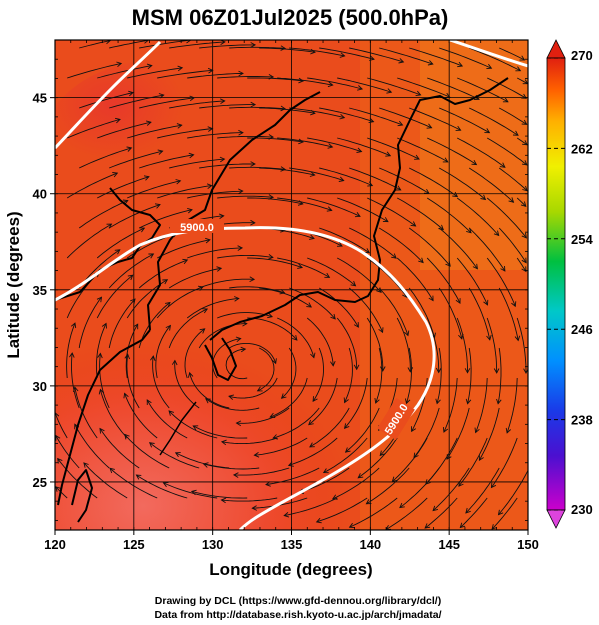  Describe the element at coordinates (197, 228) in the screenshot. I see `contour-label-1: 5900.0` at that location.